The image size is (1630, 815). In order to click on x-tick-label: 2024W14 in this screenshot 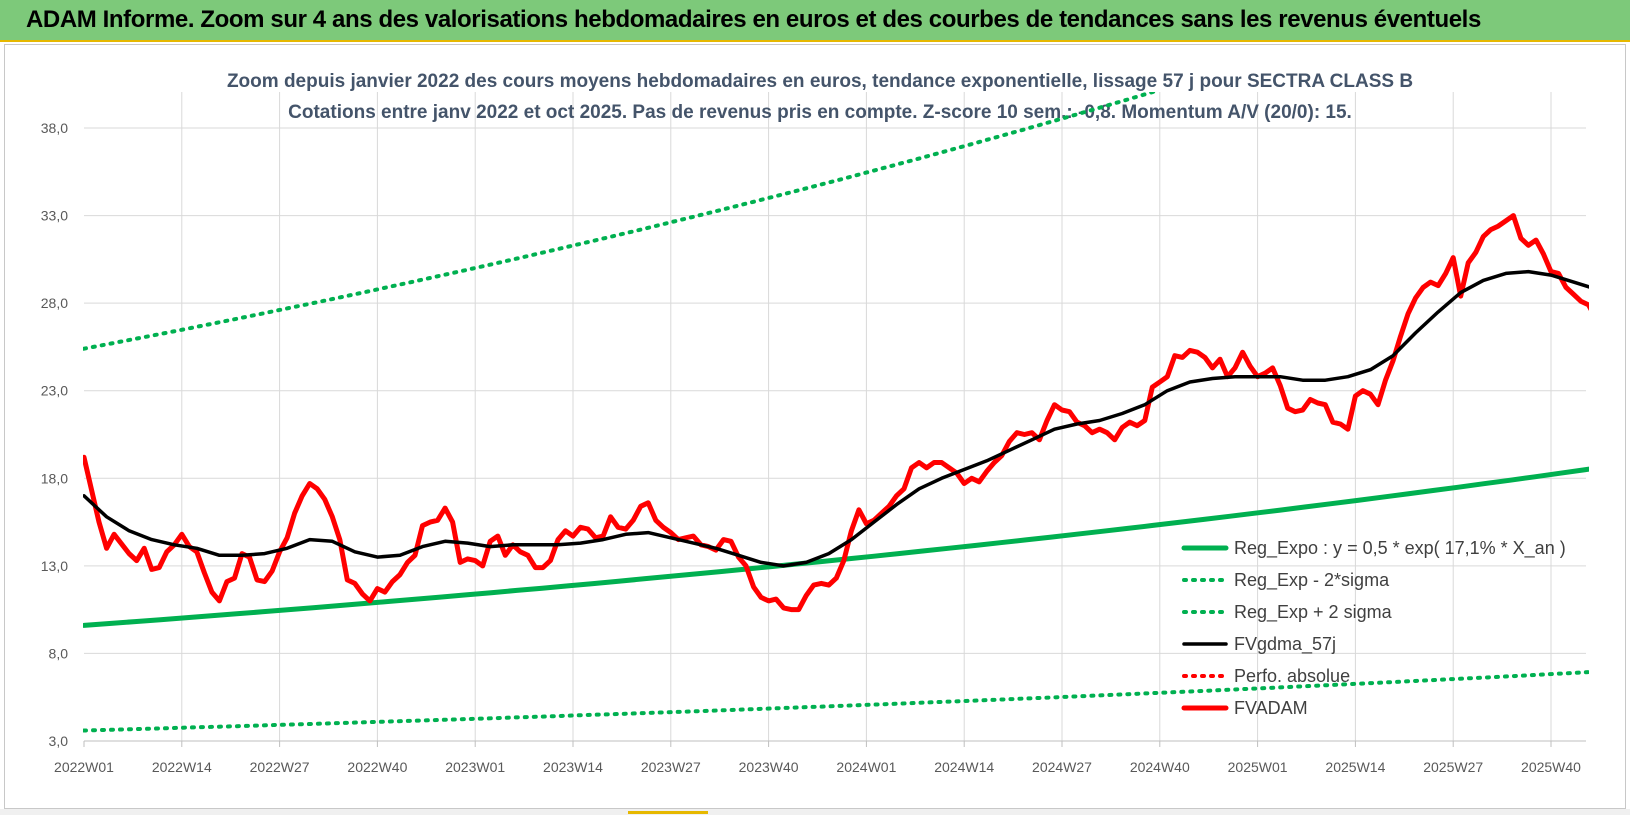, I will do `click(964, 767)`.